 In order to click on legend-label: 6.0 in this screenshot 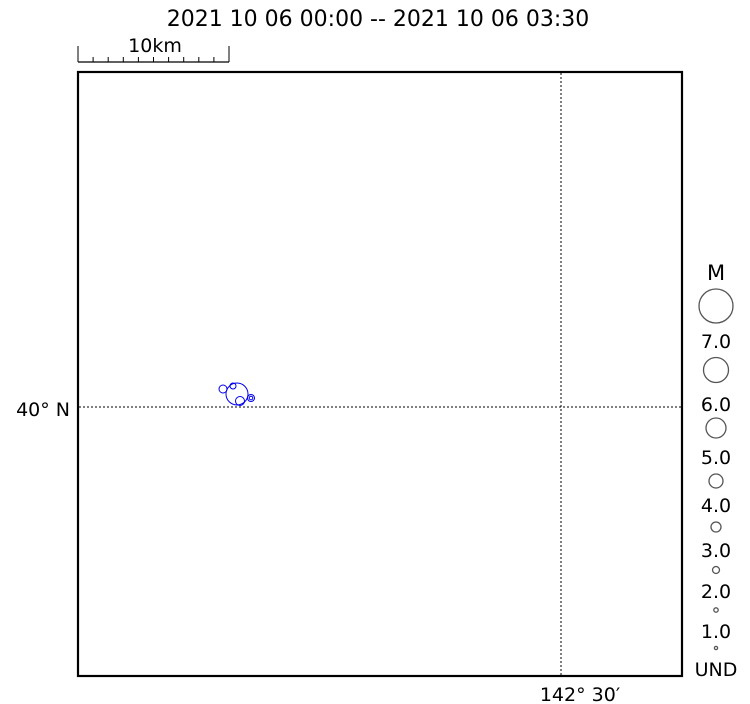, I will do `click(716, 405)`.